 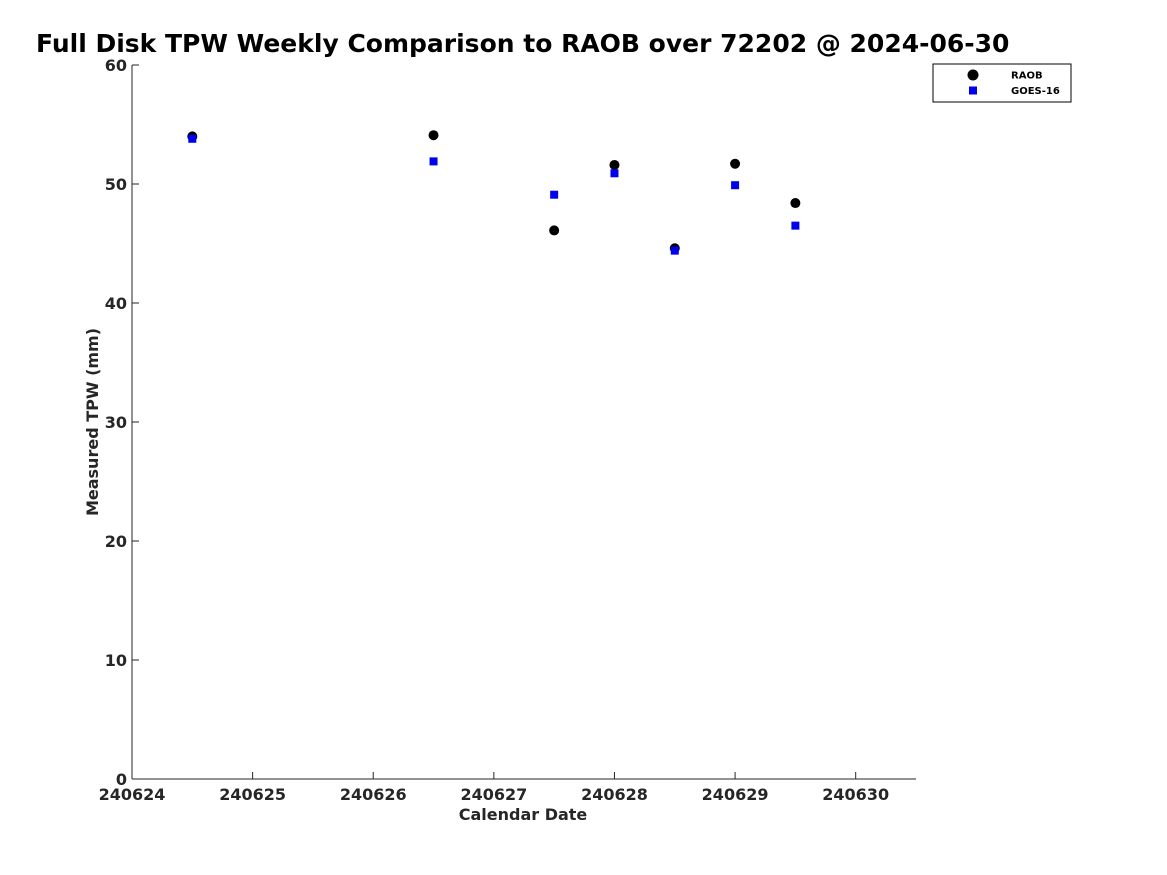 What do you see at coordinates (523, 814) in the screenshot?
I see `x-axis-label: Calendar Date` at bounding box center [523, 814].